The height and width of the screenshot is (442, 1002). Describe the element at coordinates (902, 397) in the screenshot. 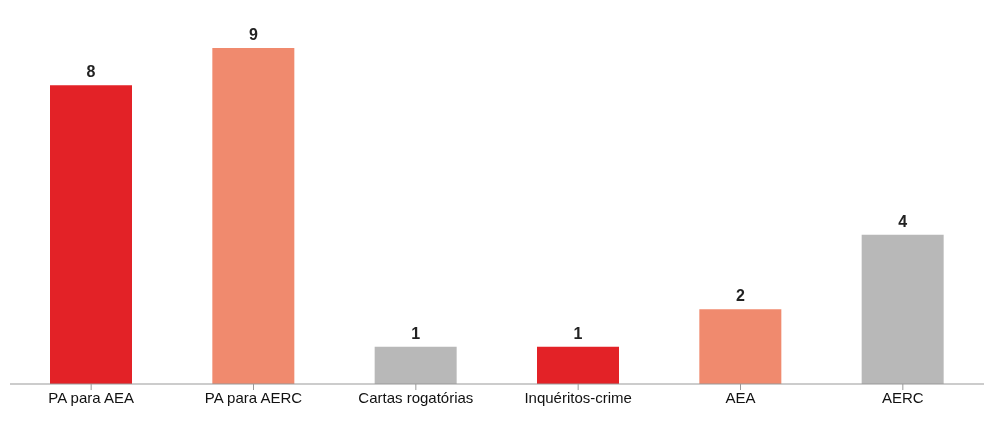

I see `x-tick-label: AERC` at that location.